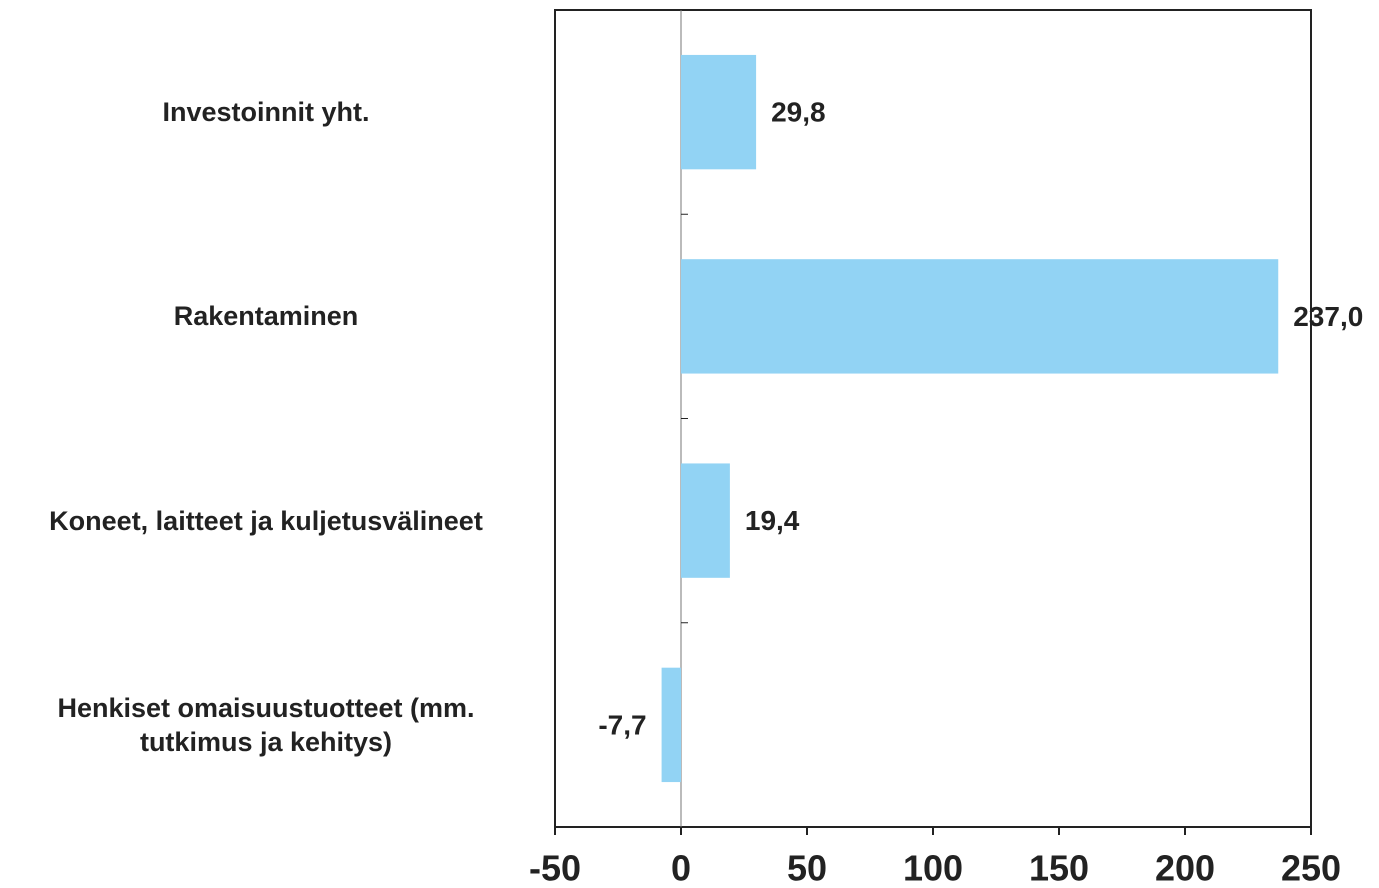 The width and height of the screenshot is (1379, 888). I want to click on value-label: -7,7, so click(622, 724).